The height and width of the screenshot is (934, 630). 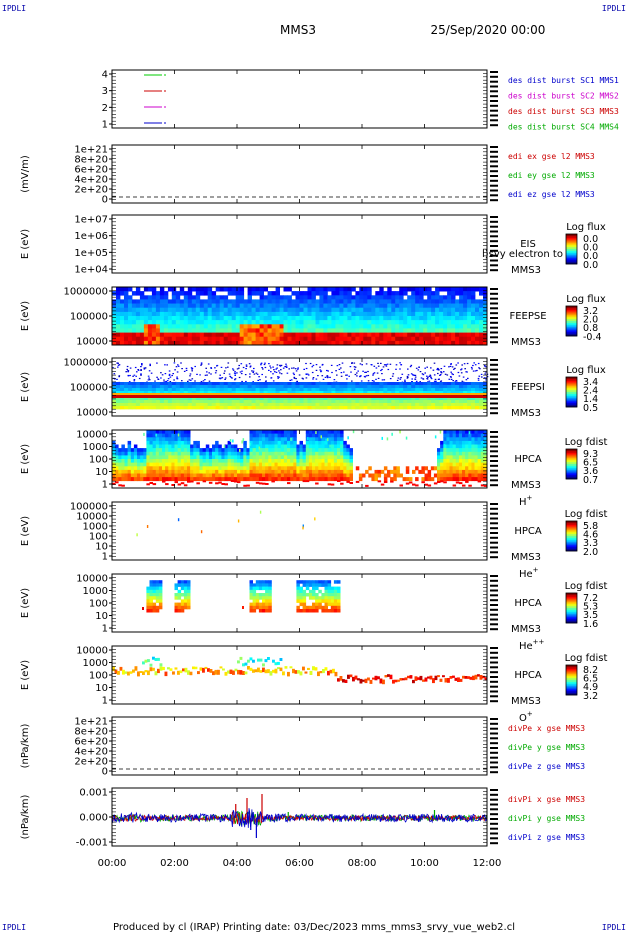 I want to click on colorbar-tick: -0.4, so click(x=592, y=337).